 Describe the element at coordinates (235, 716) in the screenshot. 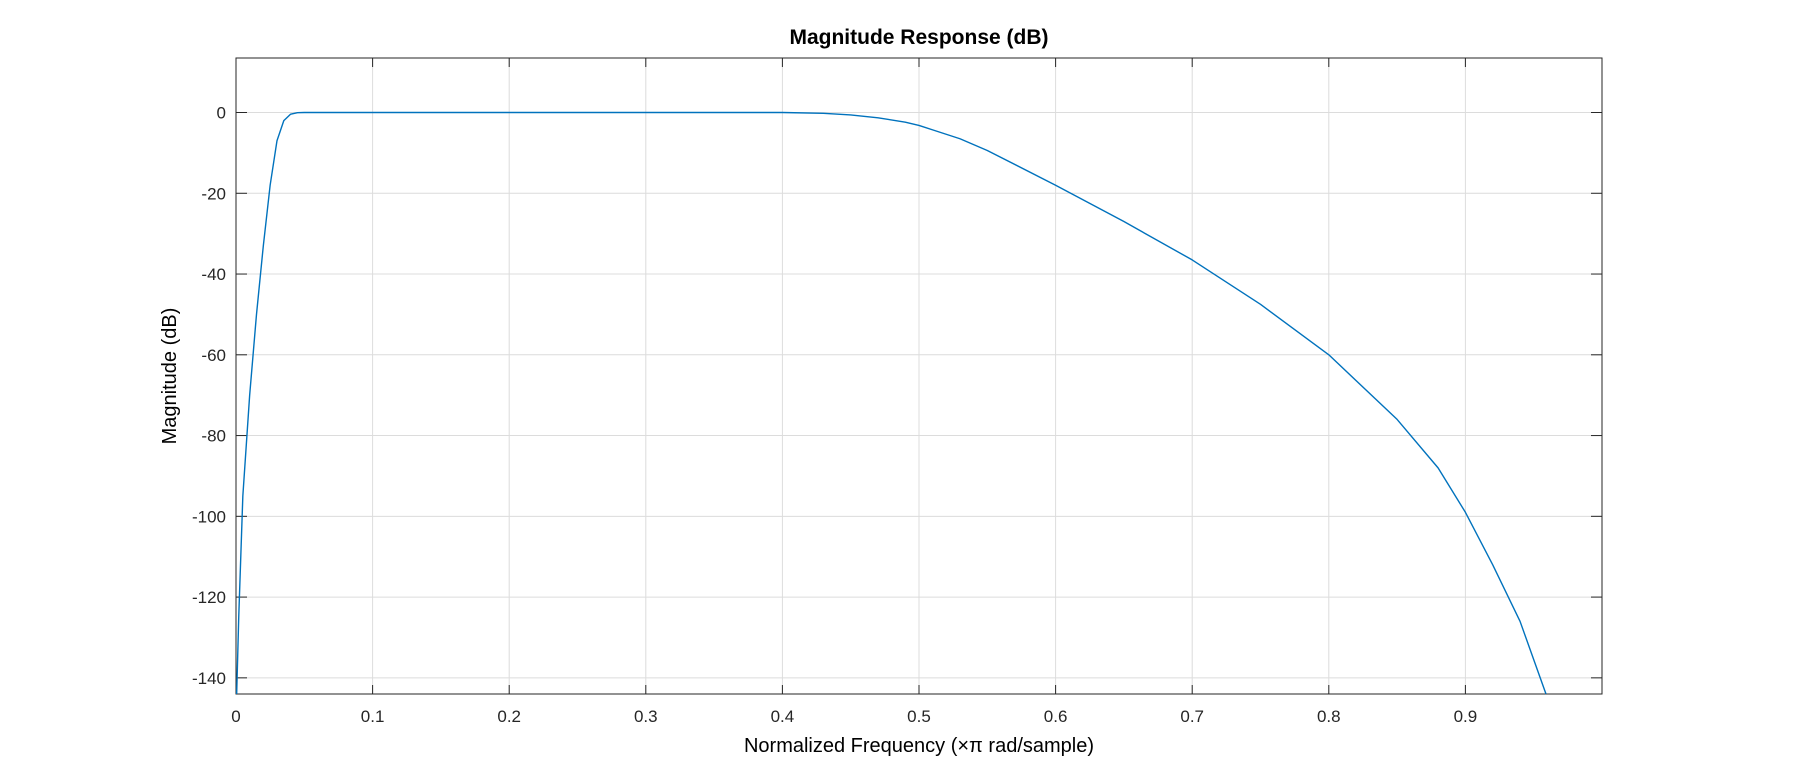

I see `x-tick-label: 0` at that location.